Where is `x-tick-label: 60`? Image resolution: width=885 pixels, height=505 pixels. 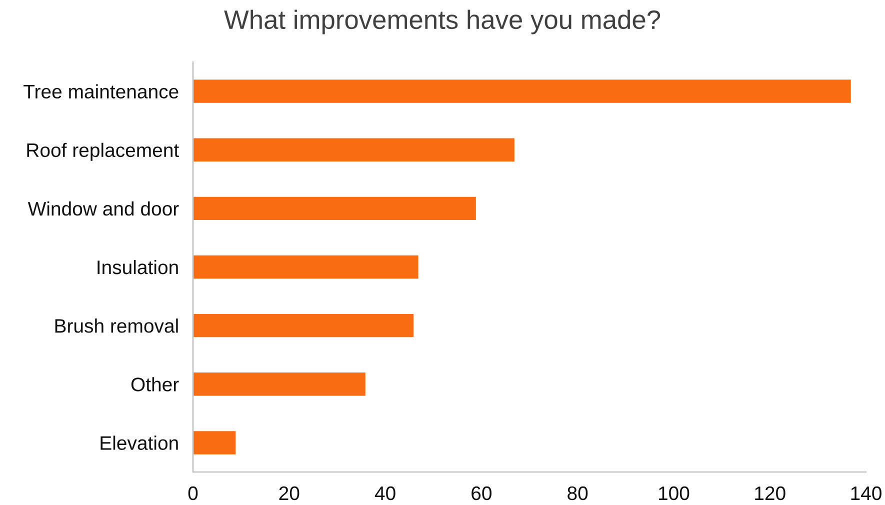 x-tick-label: 60 is located at coordinates (482, 493).